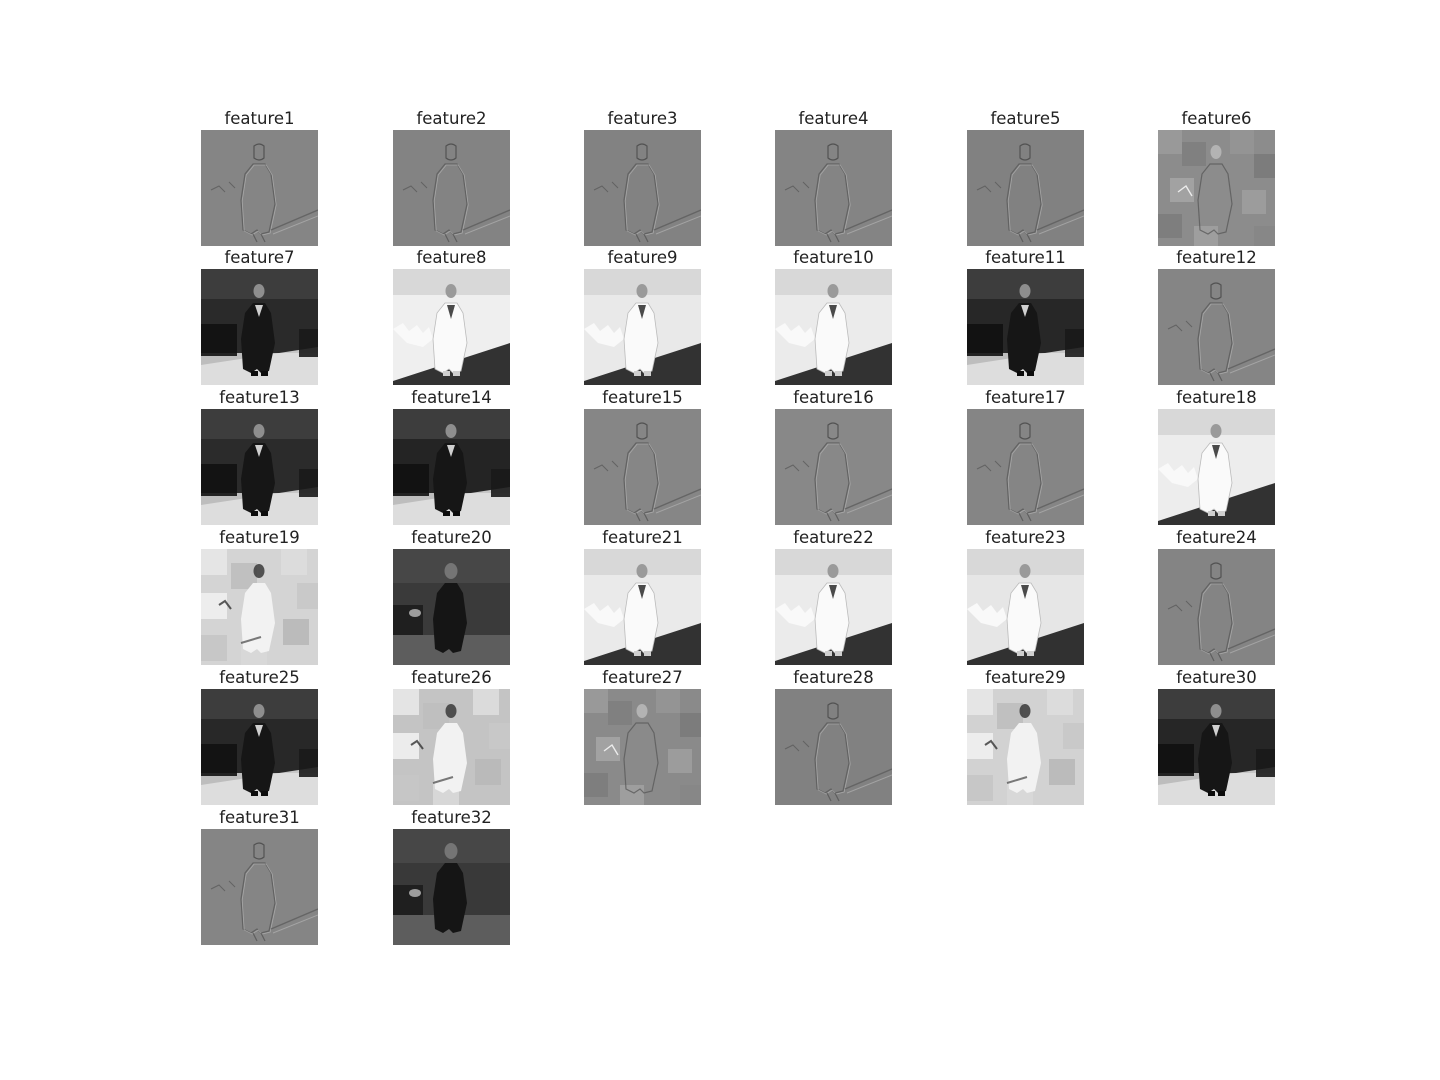  Describe the element at coordinates (1025, 257) in the screenshot. I see `feature-title: feature11` at that location.